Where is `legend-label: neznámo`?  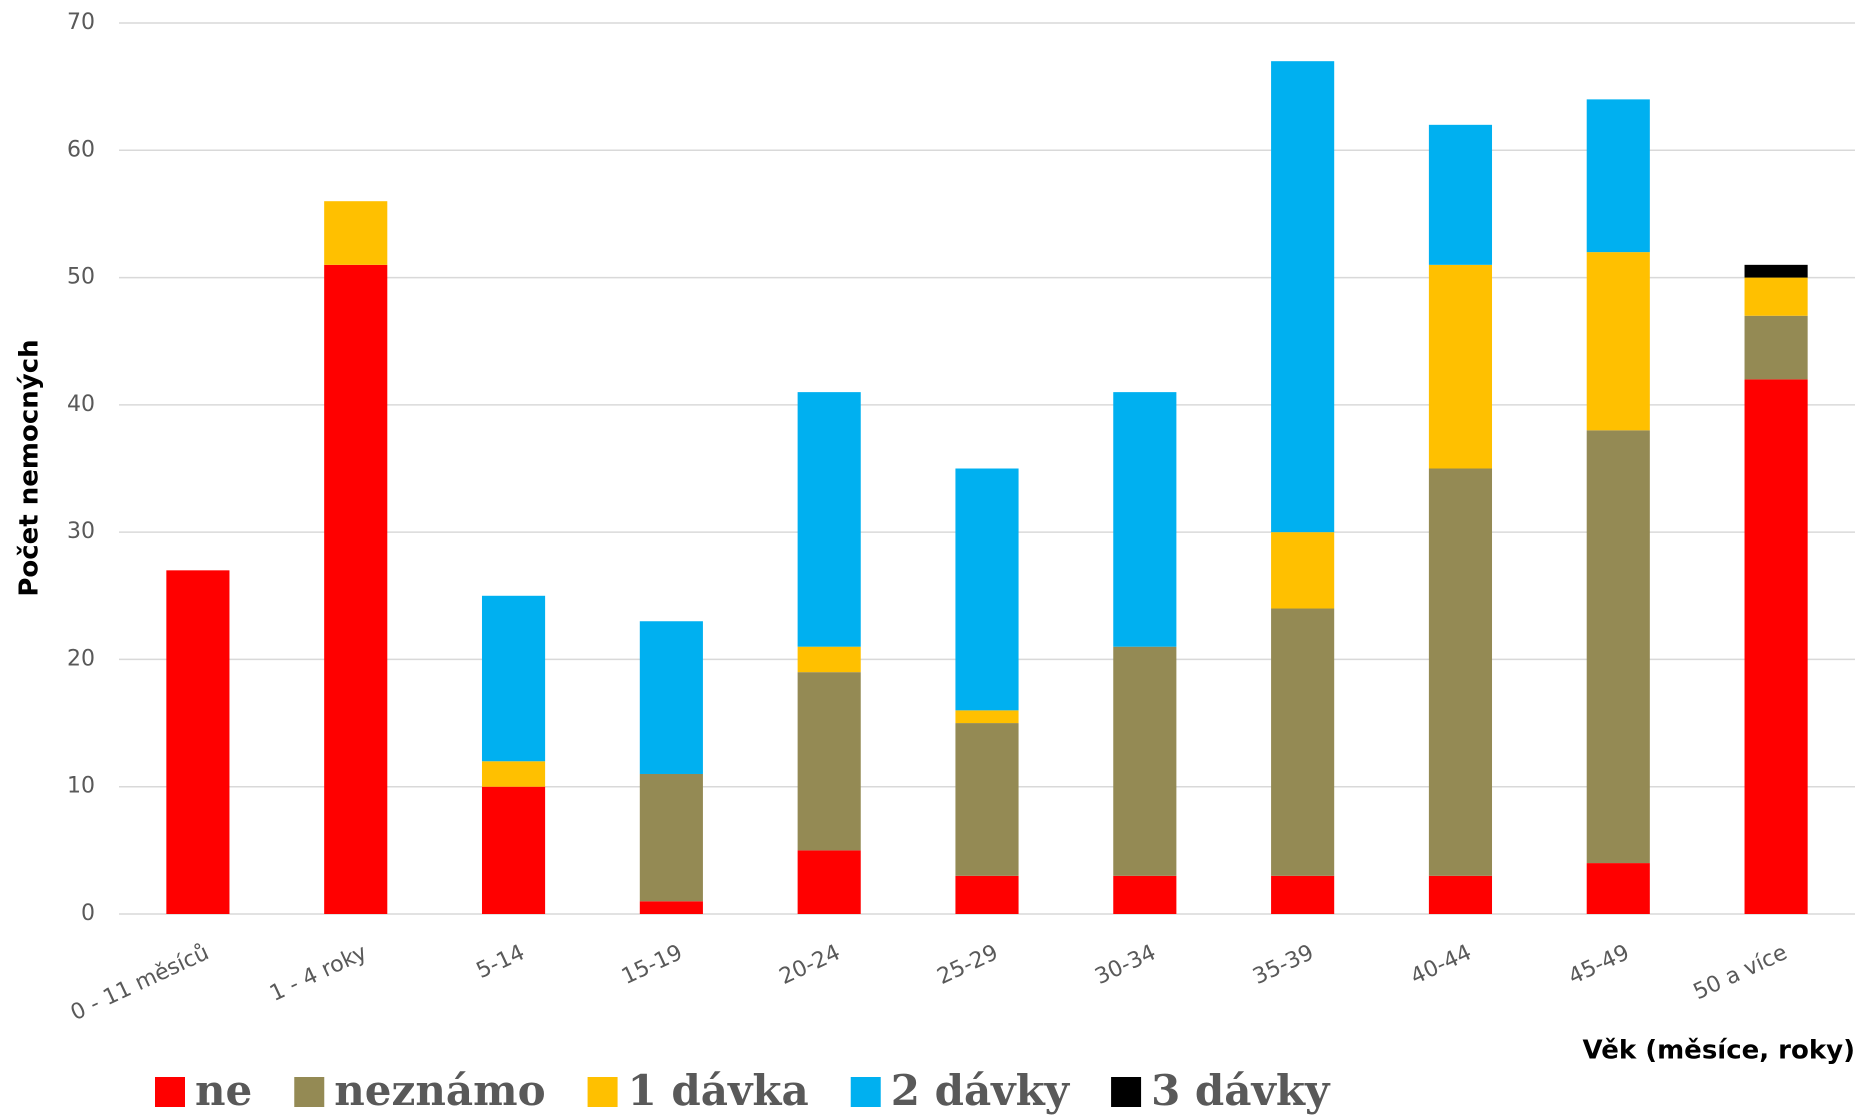 legend-label: neznámo is located at coordinates (439, 1090).